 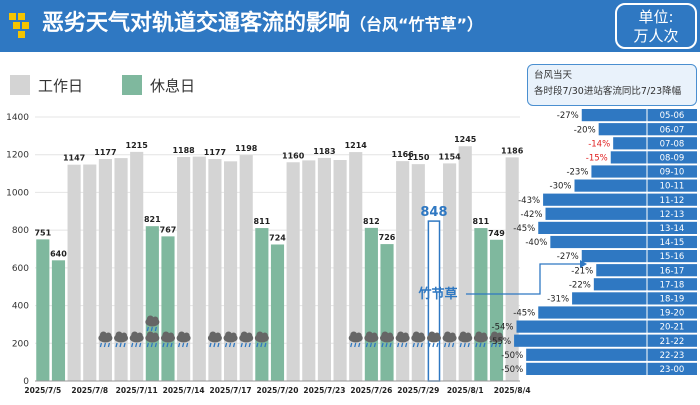 What do you see at coordinates (17, 193) in the screenshot?
I see `y-tick-label: 1000` at bounding box center [17, 193].